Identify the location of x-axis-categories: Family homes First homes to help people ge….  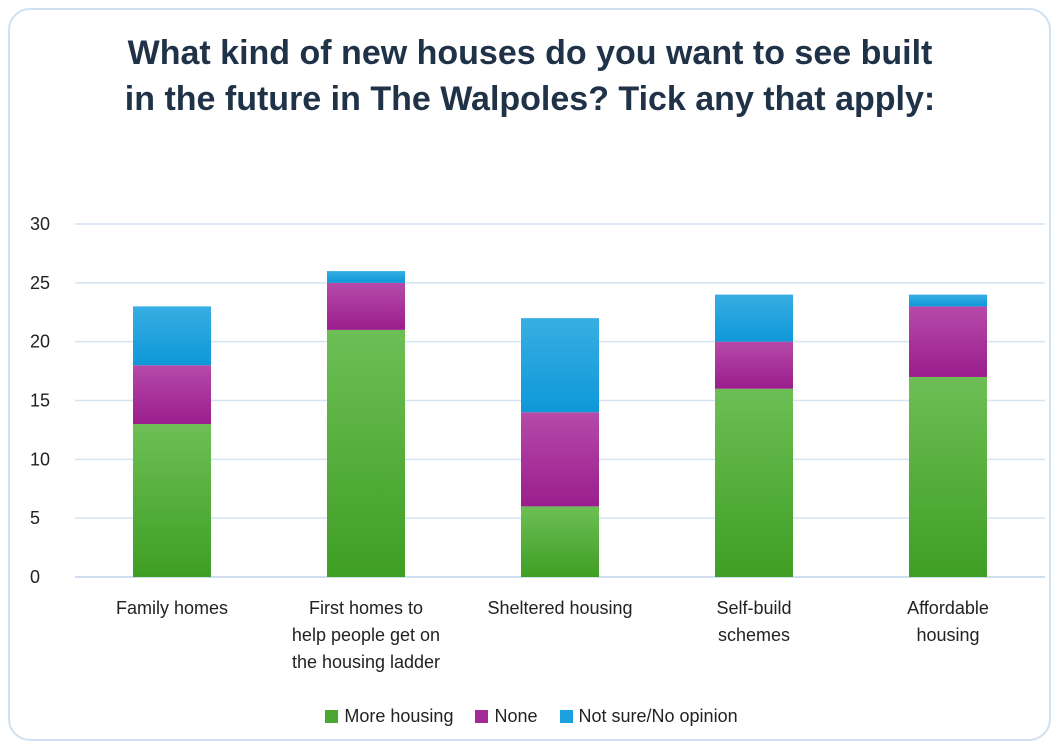
(552, 635).